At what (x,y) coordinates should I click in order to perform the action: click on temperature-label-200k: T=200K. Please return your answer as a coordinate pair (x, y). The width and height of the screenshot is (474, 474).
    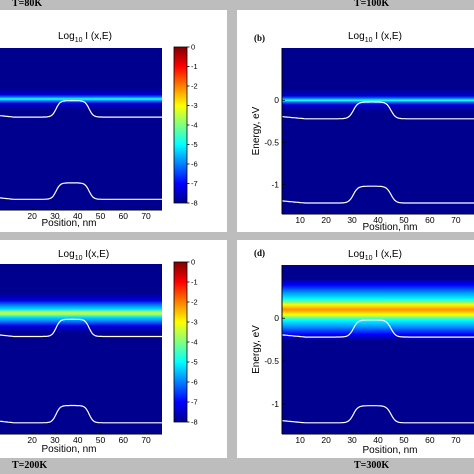
    Looking at the image, I should click on (30, 465).